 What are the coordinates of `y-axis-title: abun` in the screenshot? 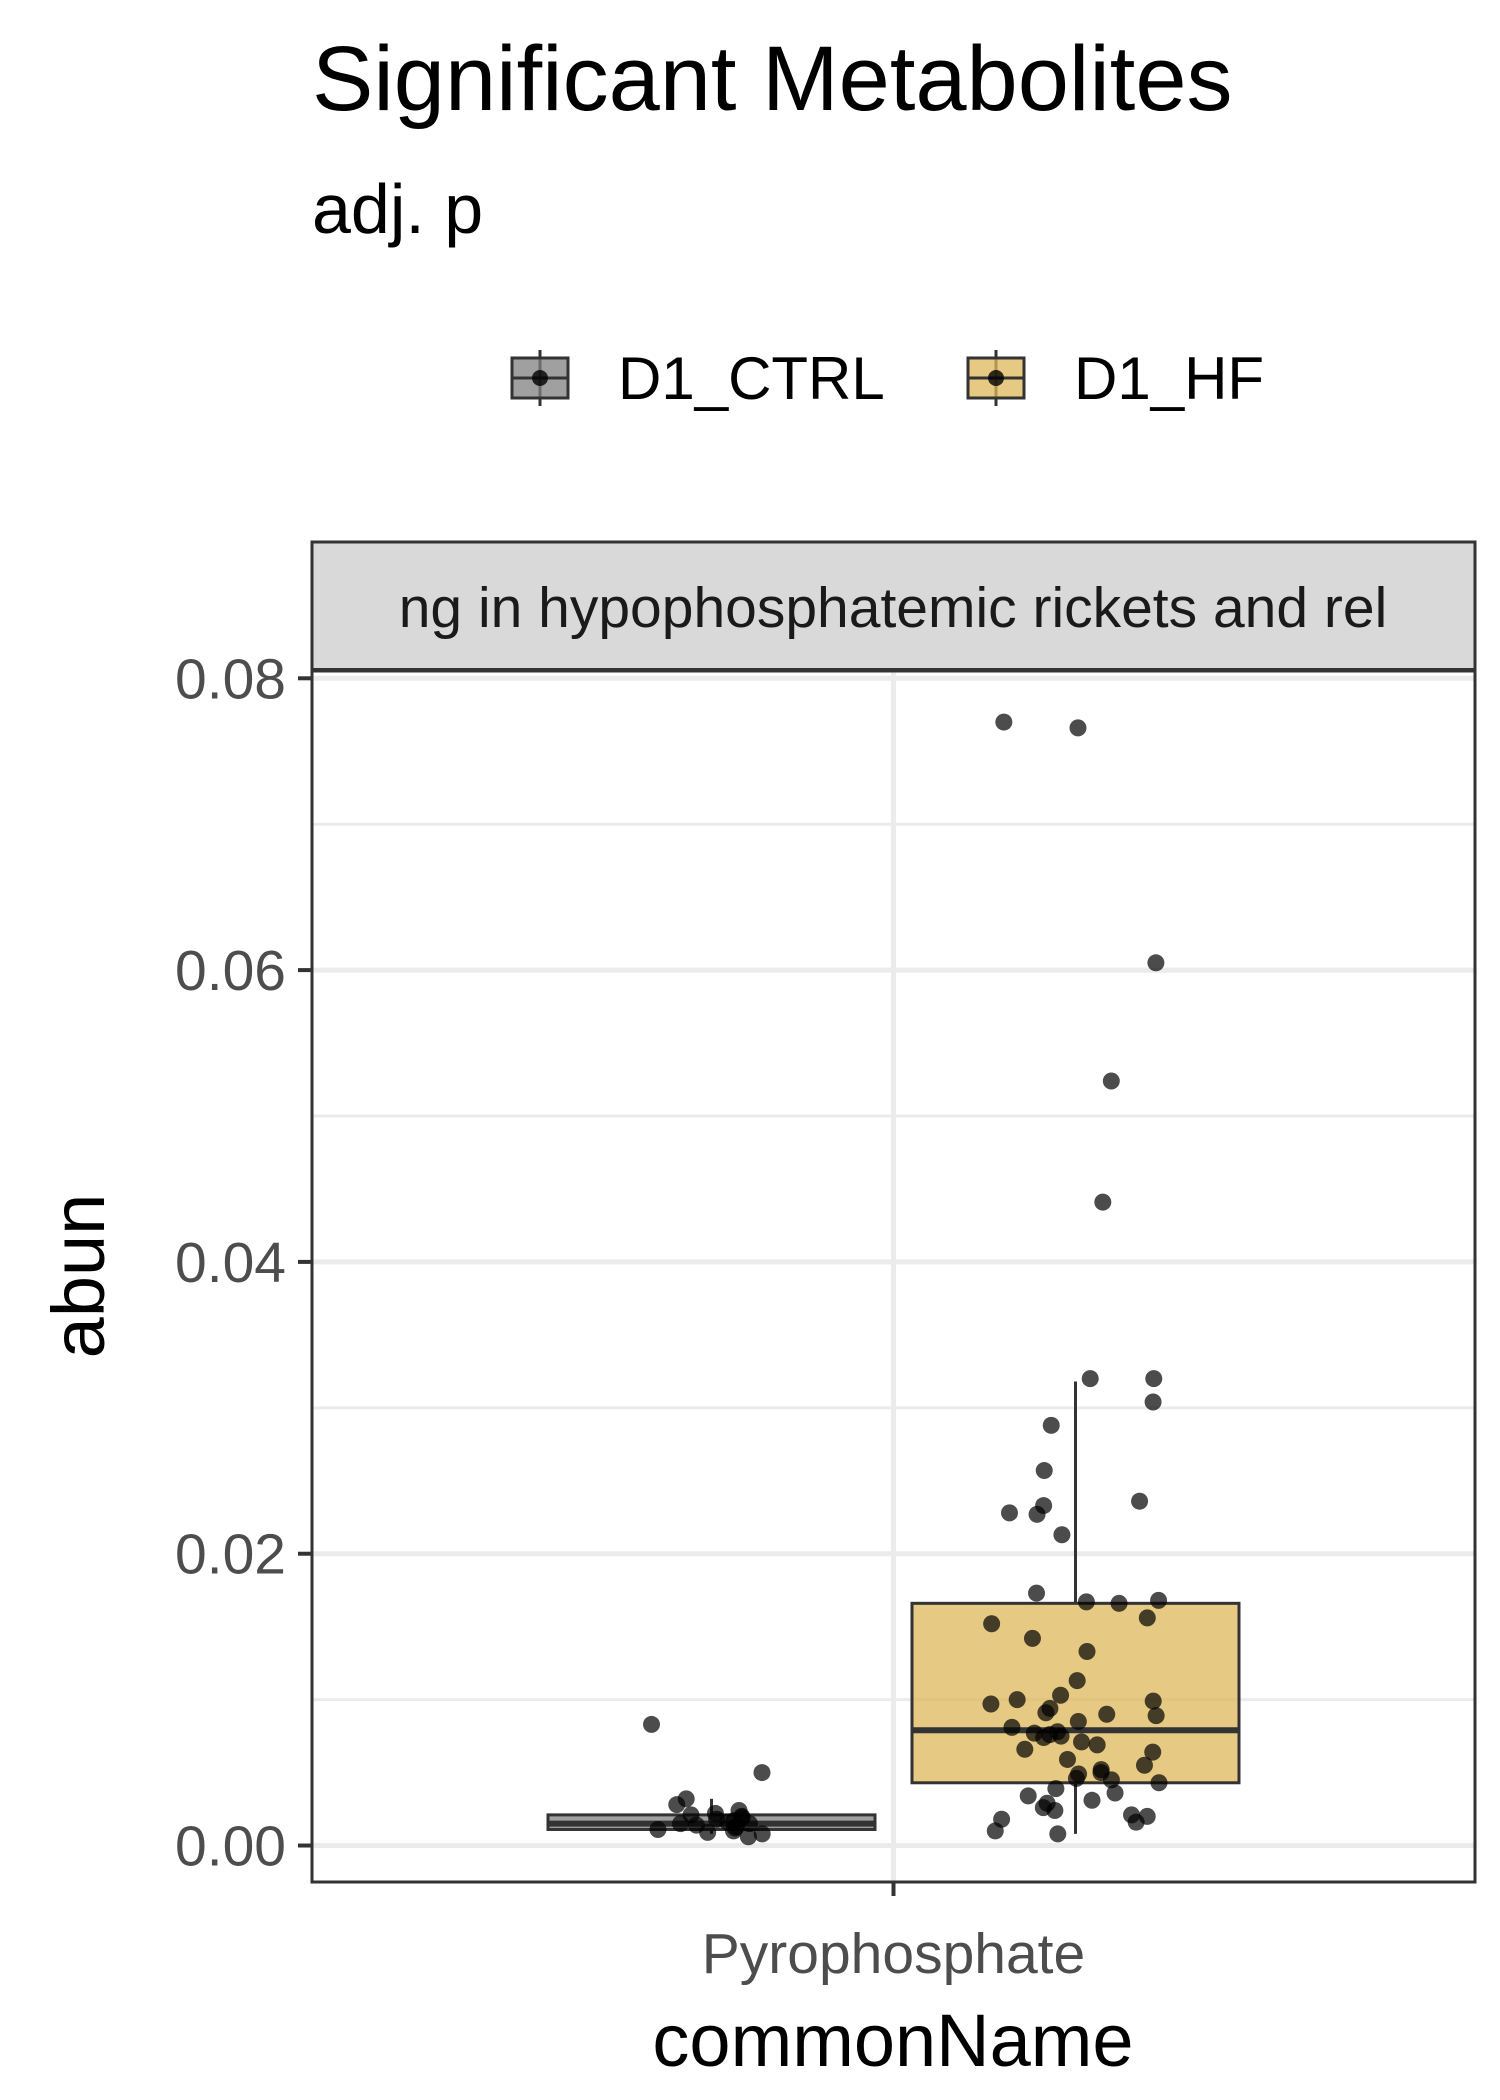 It's located at (78, 1276).